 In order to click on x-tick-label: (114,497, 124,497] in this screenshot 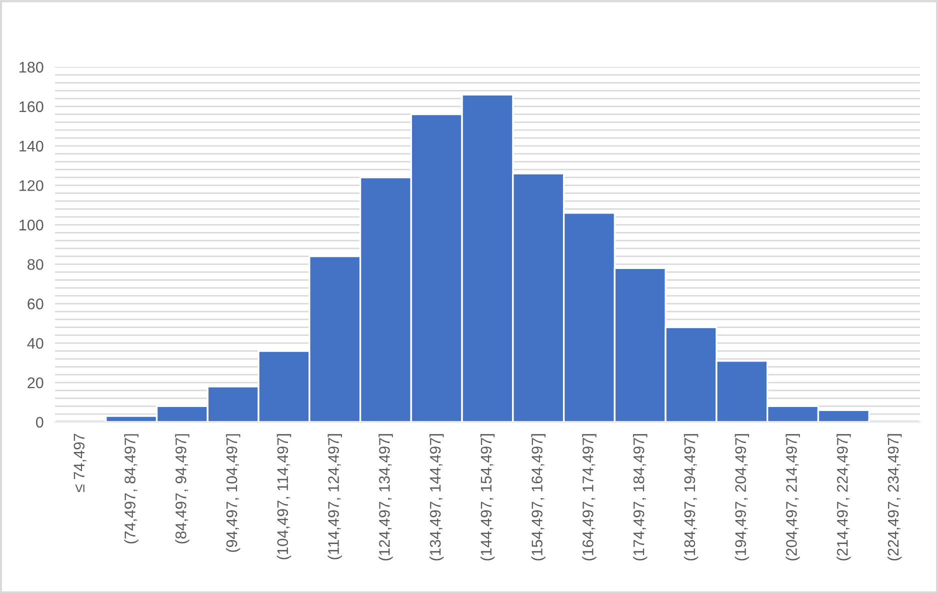, I will do `click(335, 497)`.